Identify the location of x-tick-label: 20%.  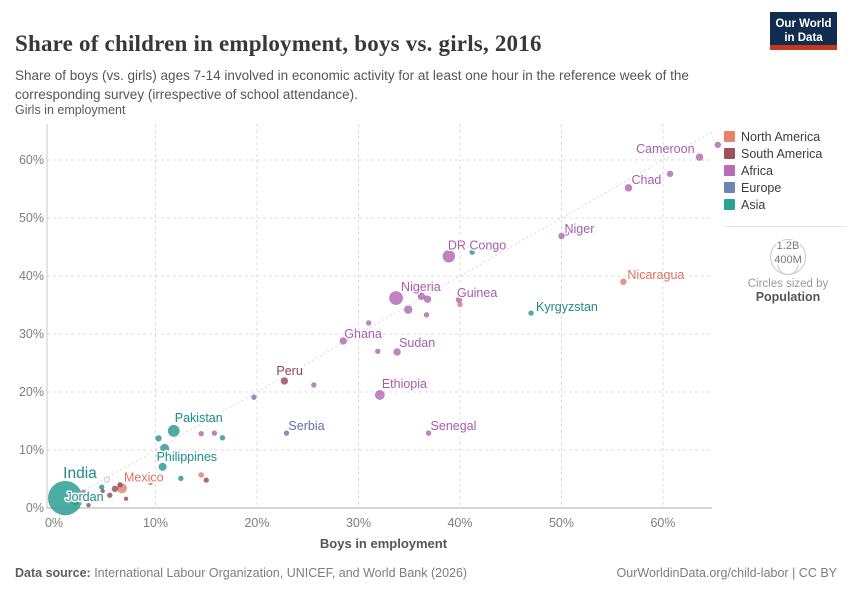
(256, 523).